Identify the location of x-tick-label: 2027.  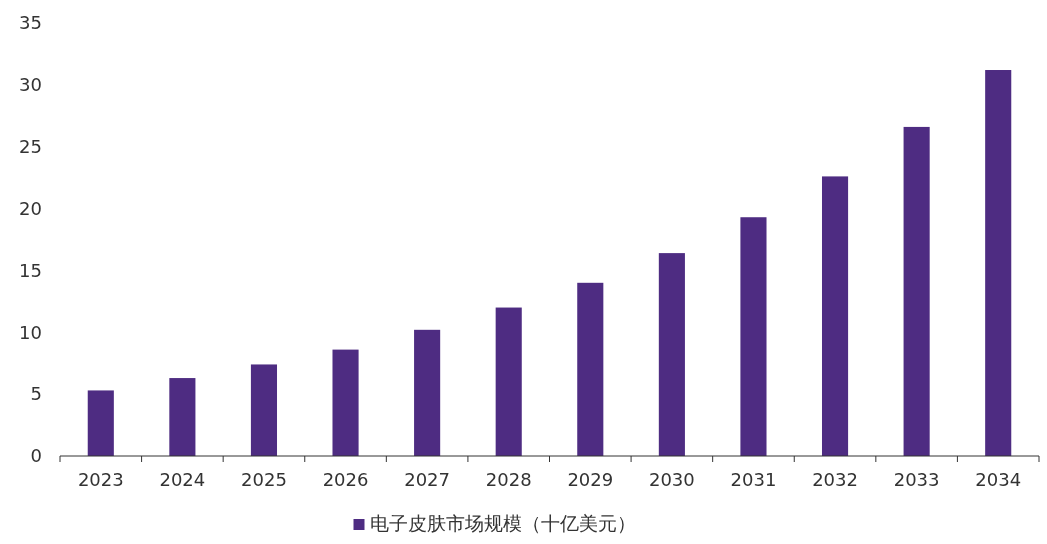
(427, 479).